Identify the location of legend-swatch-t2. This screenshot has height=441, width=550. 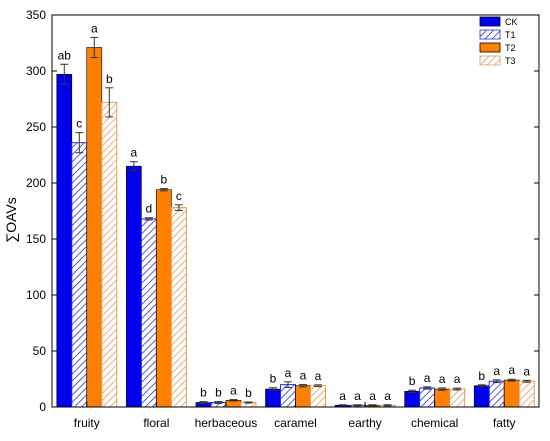
(490, 47).